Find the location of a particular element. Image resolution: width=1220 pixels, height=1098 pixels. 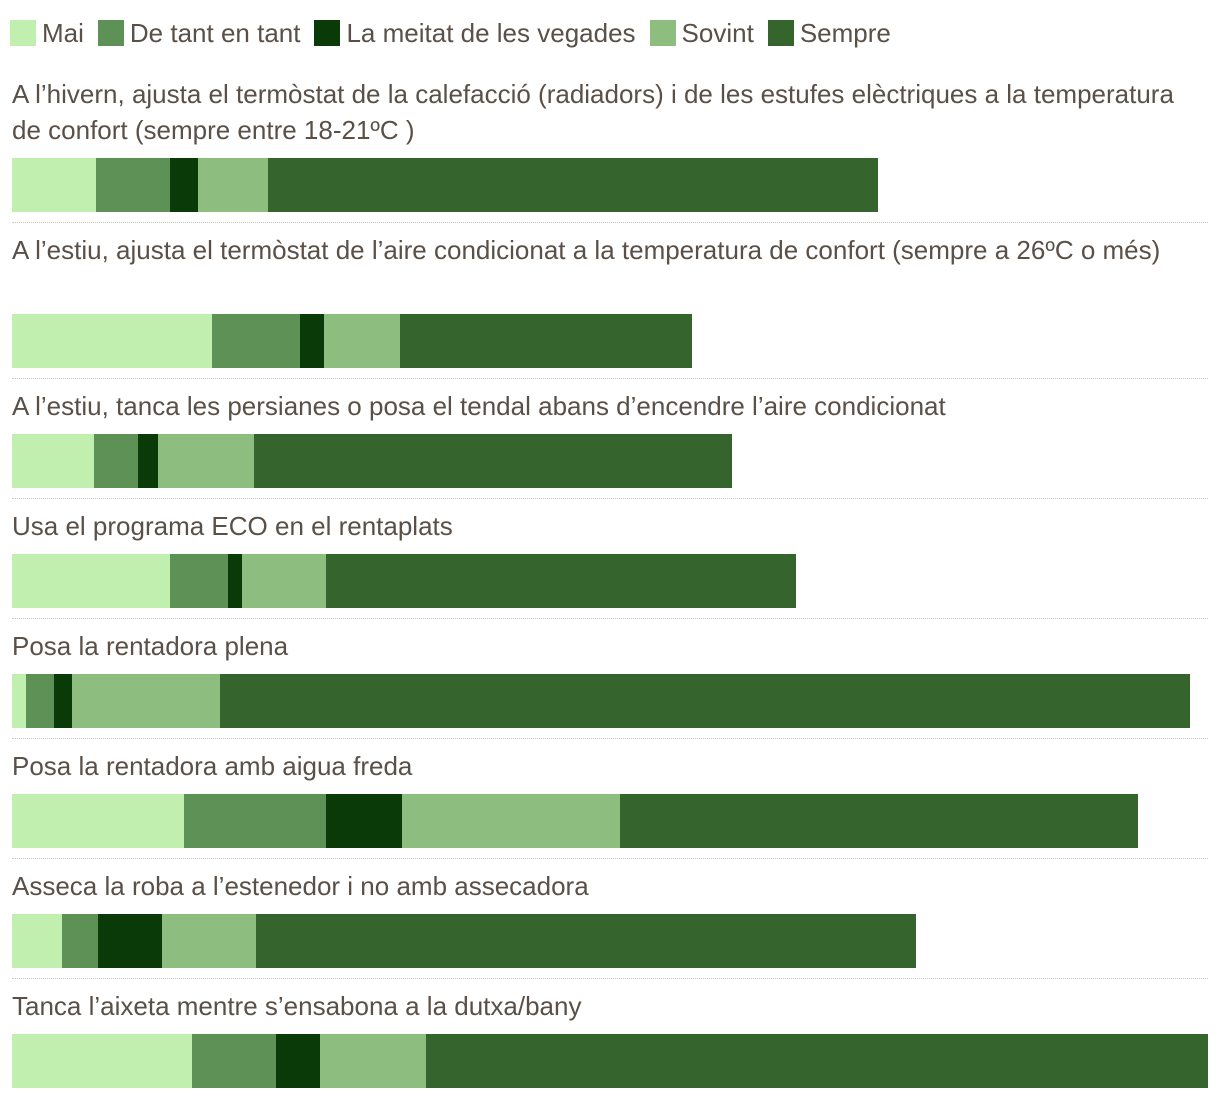

legend-item: Sovint is located at coordinates (701, 33).